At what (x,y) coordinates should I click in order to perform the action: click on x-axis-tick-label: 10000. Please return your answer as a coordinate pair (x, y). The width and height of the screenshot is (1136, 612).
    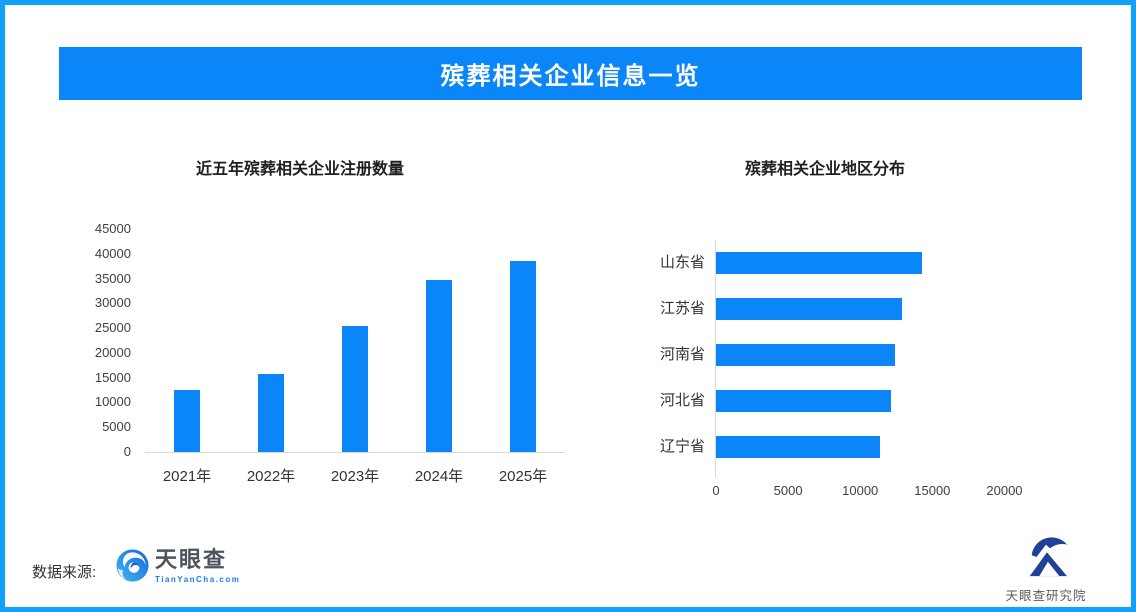
    Looking at the image, I should click on (860, 490).